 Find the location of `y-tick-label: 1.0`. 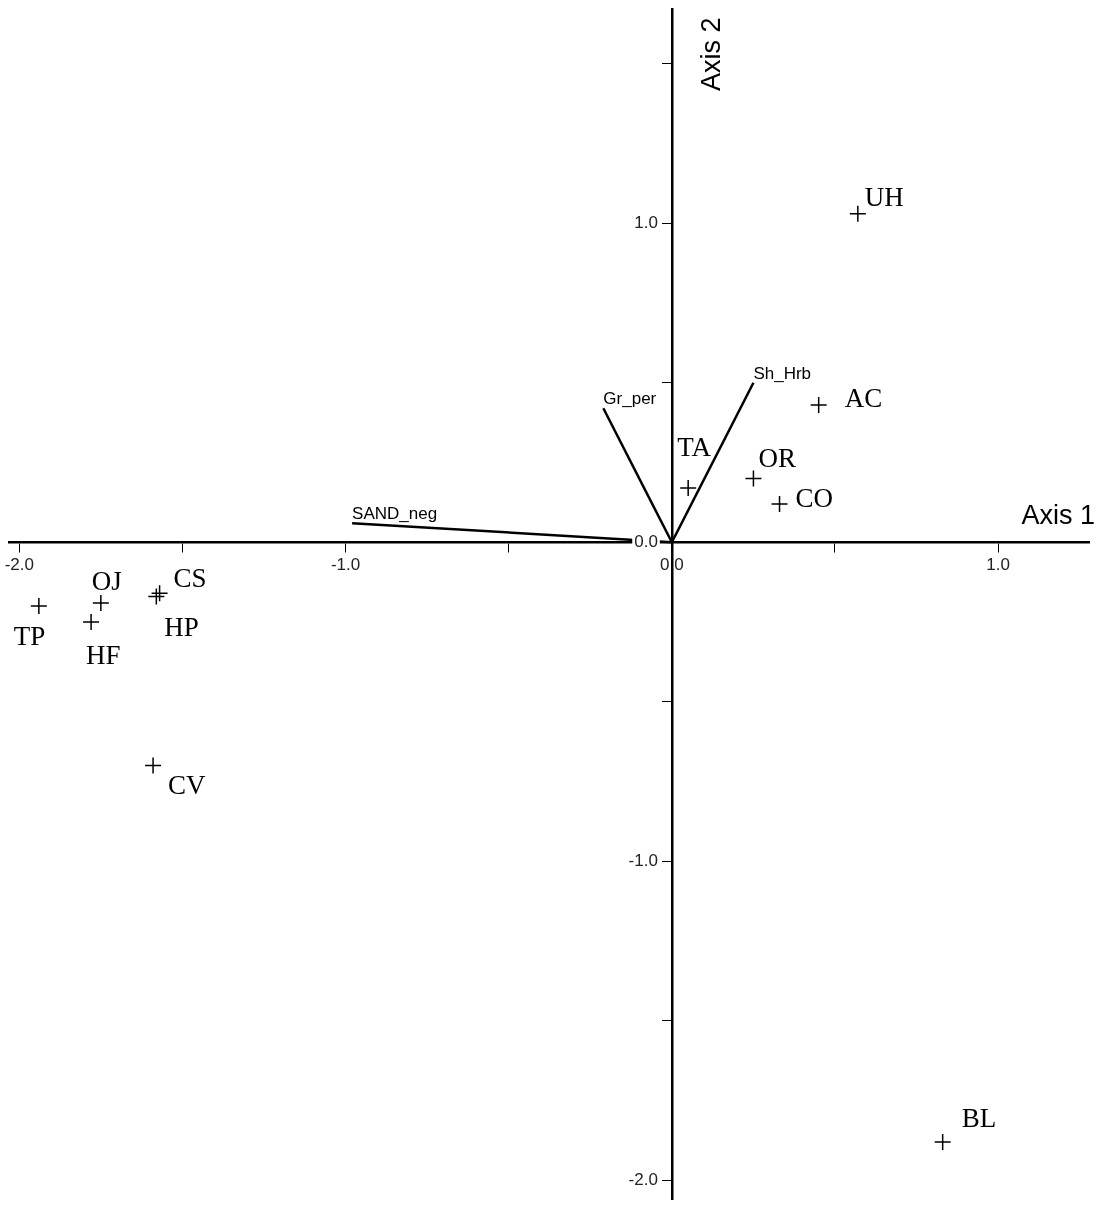

y-tick-label: 1.0 is located at coordinates (646, 222).